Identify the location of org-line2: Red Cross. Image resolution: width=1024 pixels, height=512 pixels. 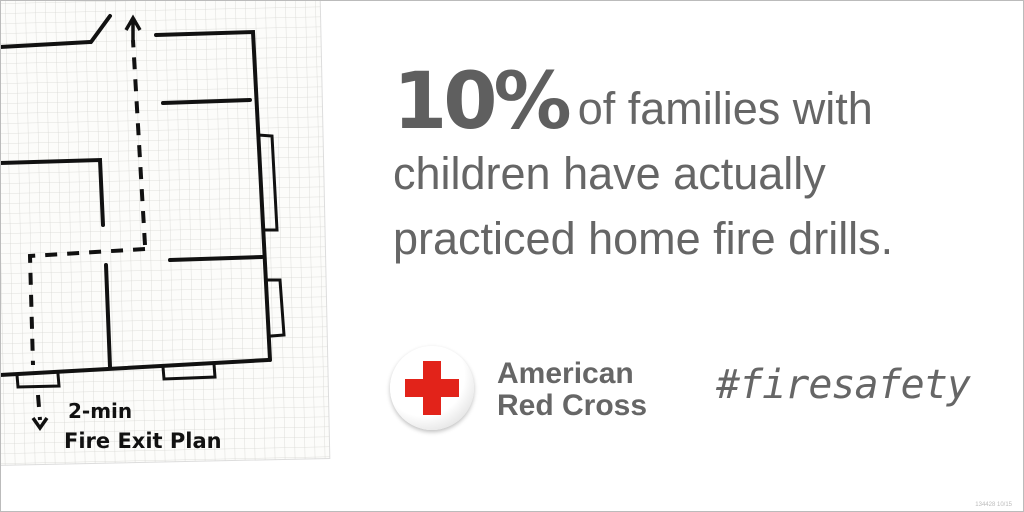
(572, 405).